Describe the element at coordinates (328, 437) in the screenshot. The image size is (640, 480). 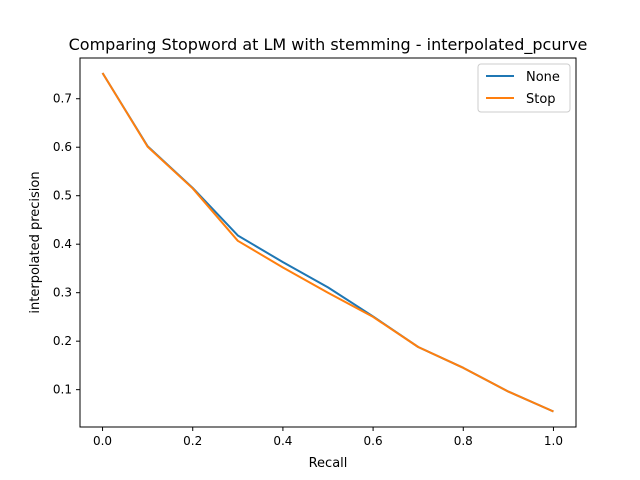
I see `x-axis-ticks: 0.0 0.2 0.4 0.6 0.8 1.0` at that location.